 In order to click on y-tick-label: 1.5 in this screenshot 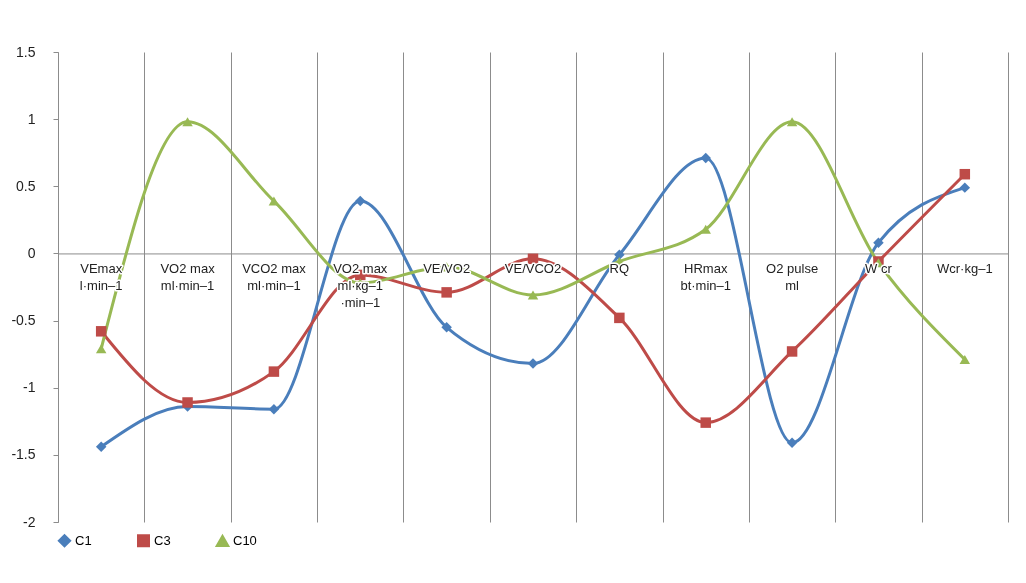, I will do `click(26, 51)`.